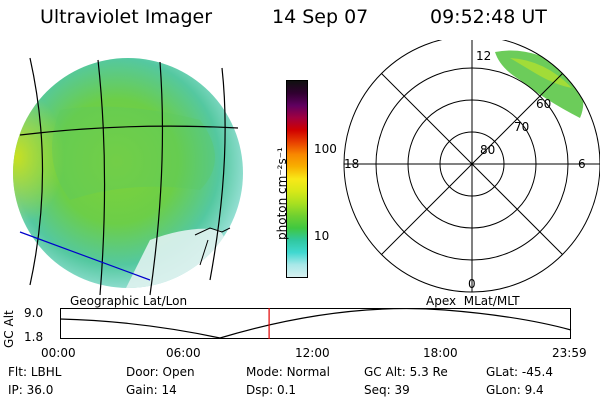 This screenshot has height=400, width=600. I want to click on mlt-label-12: 12, so click(483, 56).